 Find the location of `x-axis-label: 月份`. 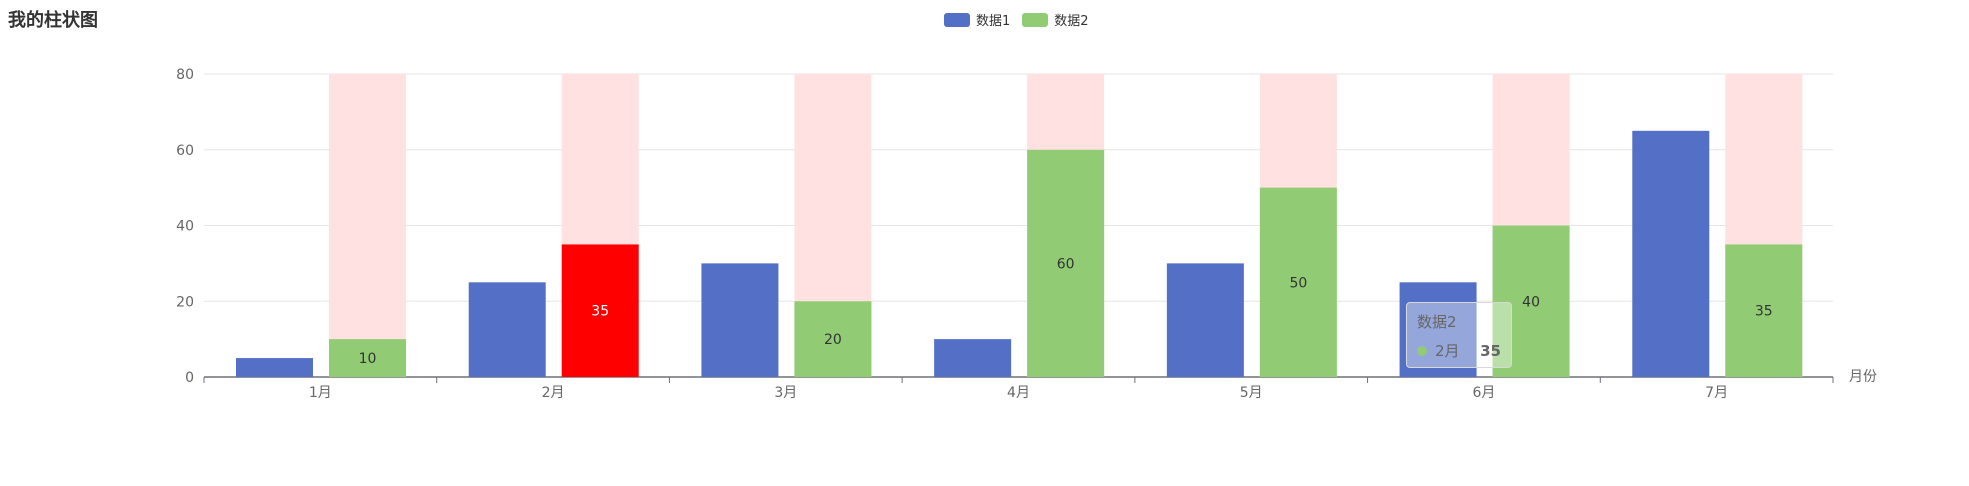

x-axis-label: 月份 is located at coordinates (1863, 377).